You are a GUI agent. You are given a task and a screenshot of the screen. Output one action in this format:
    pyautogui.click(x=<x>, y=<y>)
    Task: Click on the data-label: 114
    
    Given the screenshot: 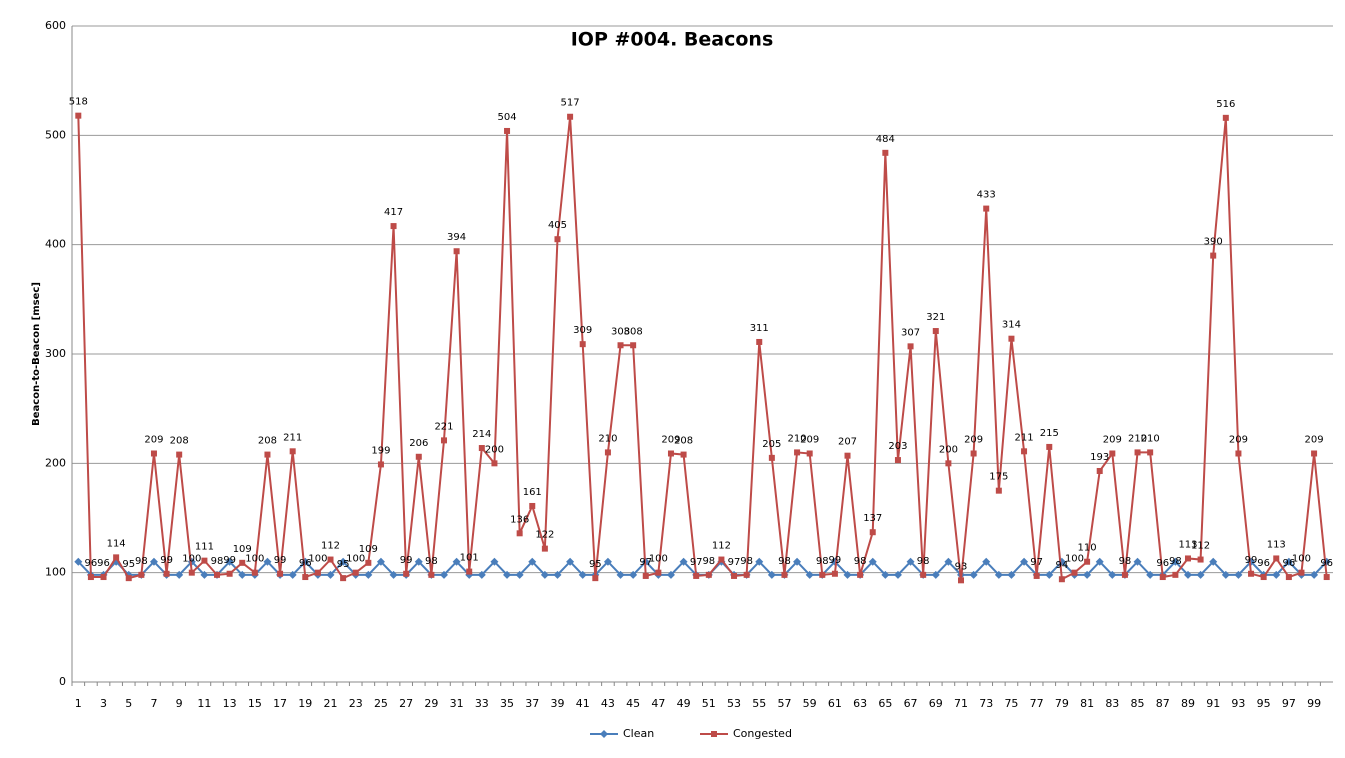 What is the action you would take?
    pyautogui.click(x=116, y=543)
    